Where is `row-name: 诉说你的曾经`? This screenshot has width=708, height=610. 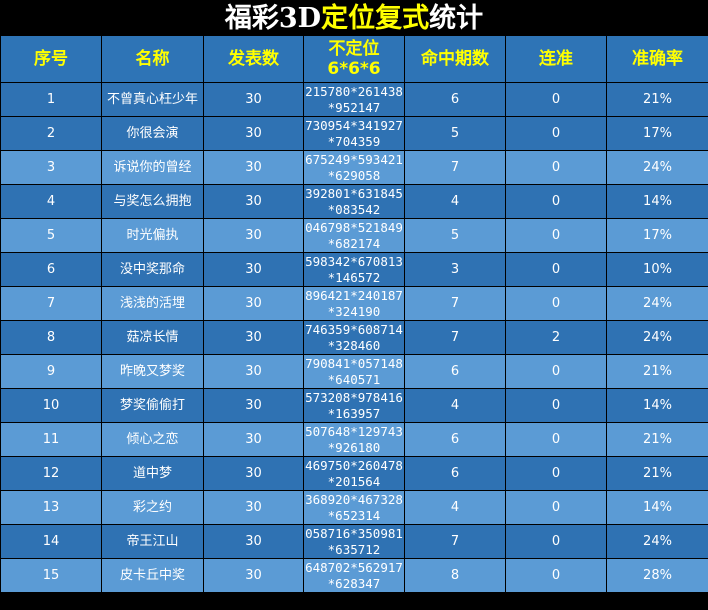 row-name: 诉说你的曾经 is located at coordinates (152, 167).